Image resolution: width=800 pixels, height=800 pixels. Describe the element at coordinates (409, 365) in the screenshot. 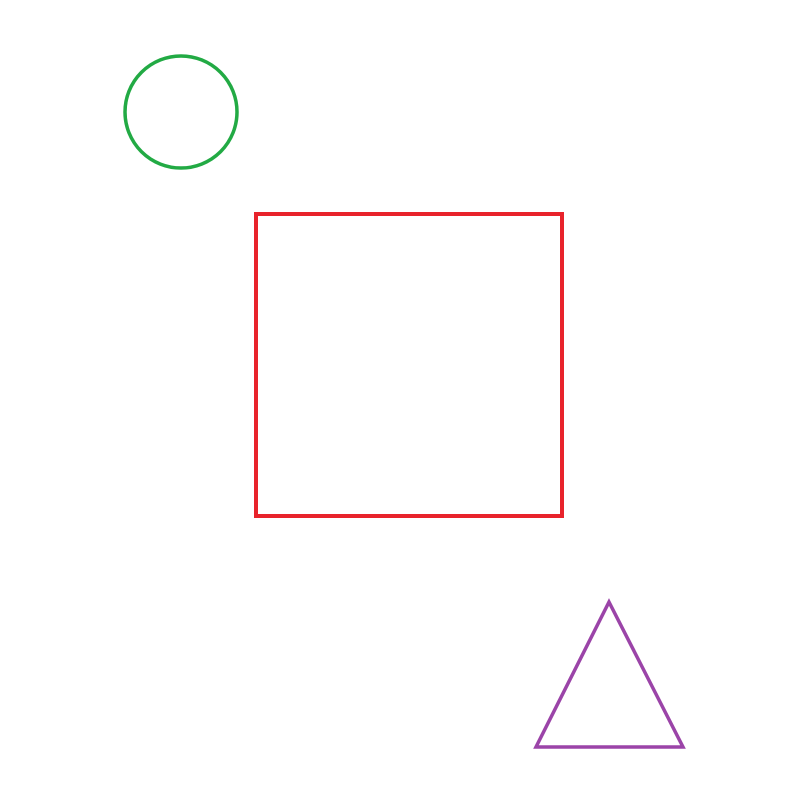

I see `red-square` at that location.